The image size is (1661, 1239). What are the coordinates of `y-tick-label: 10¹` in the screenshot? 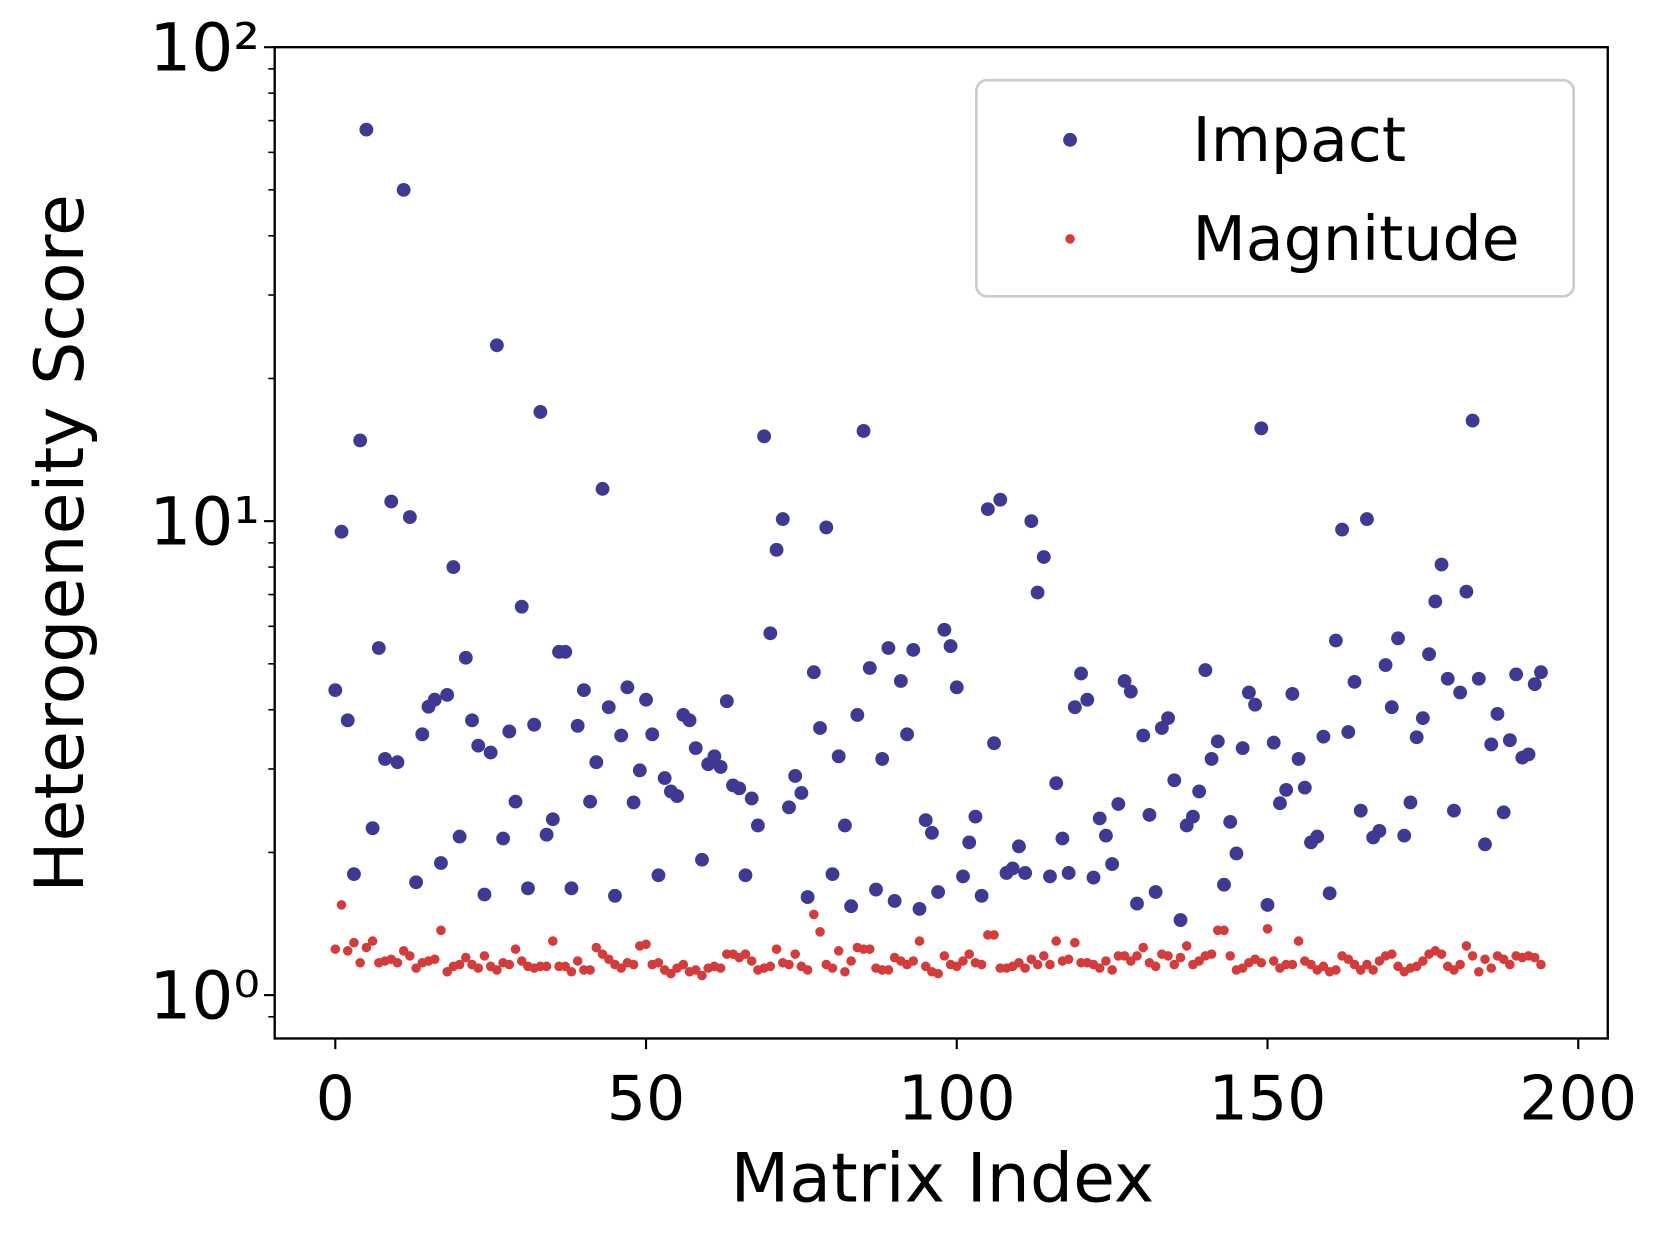 It's located at (204, 522).